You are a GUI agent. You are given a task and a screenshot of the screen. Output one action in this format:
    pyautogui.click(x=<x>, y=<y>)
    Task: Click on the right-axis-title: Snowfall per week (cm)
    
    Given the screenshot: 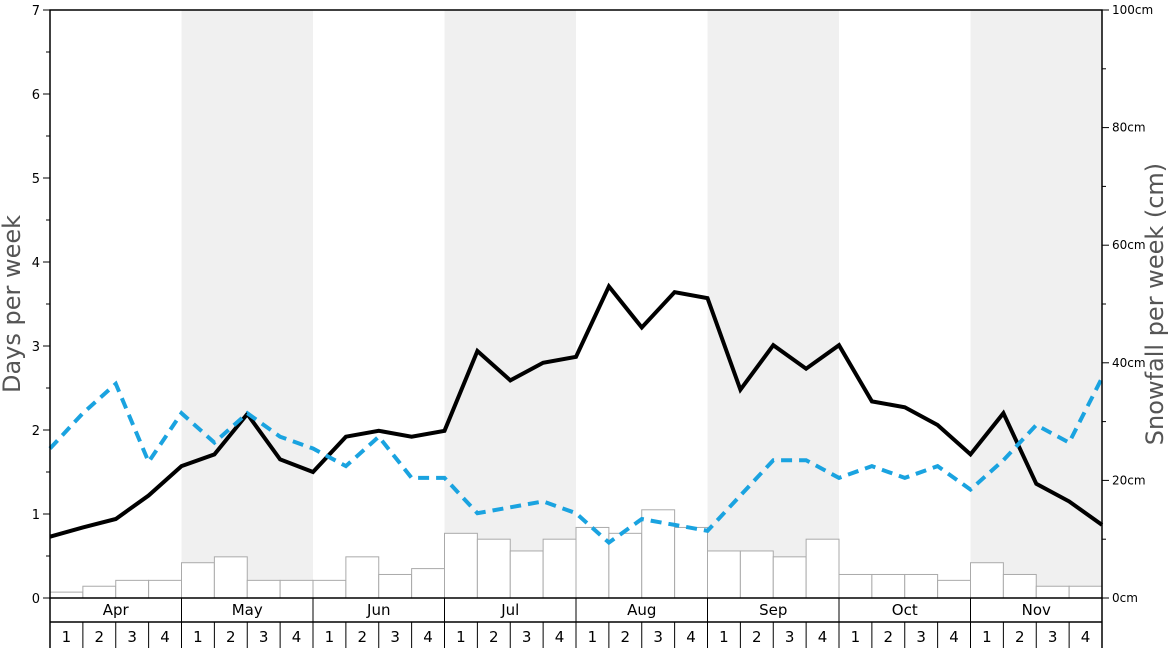 What is the action you would take?
    pyautogui.click(x=1154, y=304)
    